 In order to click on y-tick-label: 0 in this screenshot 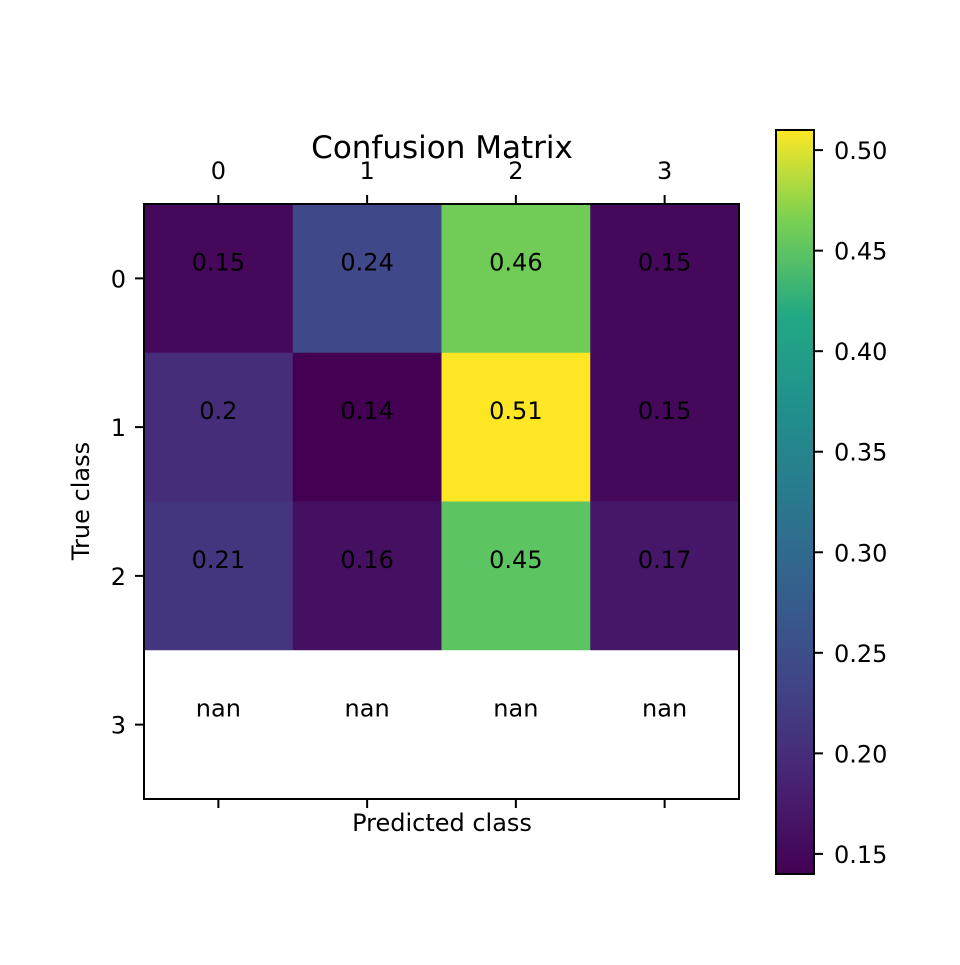, I will do `click(118, 279)`.